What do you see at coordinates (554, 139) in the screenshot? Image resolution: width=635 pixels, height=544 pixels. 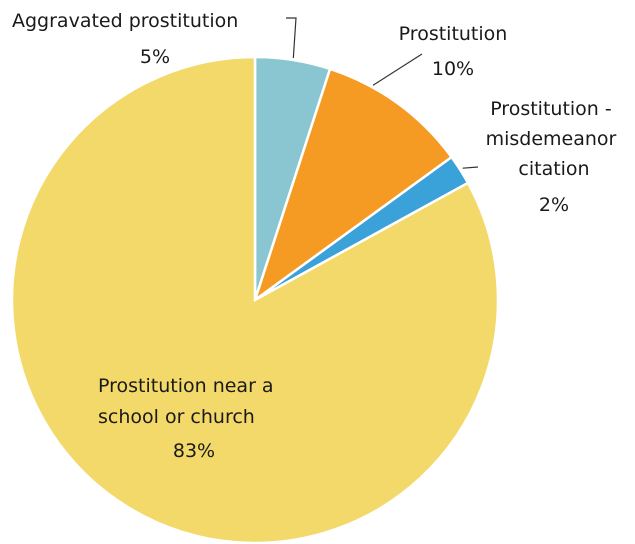 I see `label-prostitution-misdemeanor-citation: Prostitution - misdemeanor citation` at bounding box center [554, 139].